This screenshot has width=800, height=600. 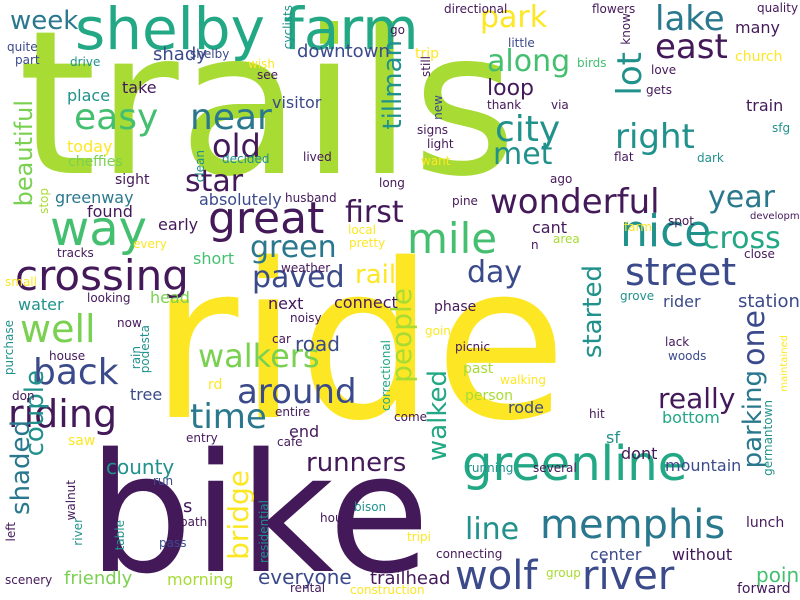 What do you see at coordinates (29, 580) in the screenshot?
I see `word-scenery: scenery` at bounding box center [29, 580].